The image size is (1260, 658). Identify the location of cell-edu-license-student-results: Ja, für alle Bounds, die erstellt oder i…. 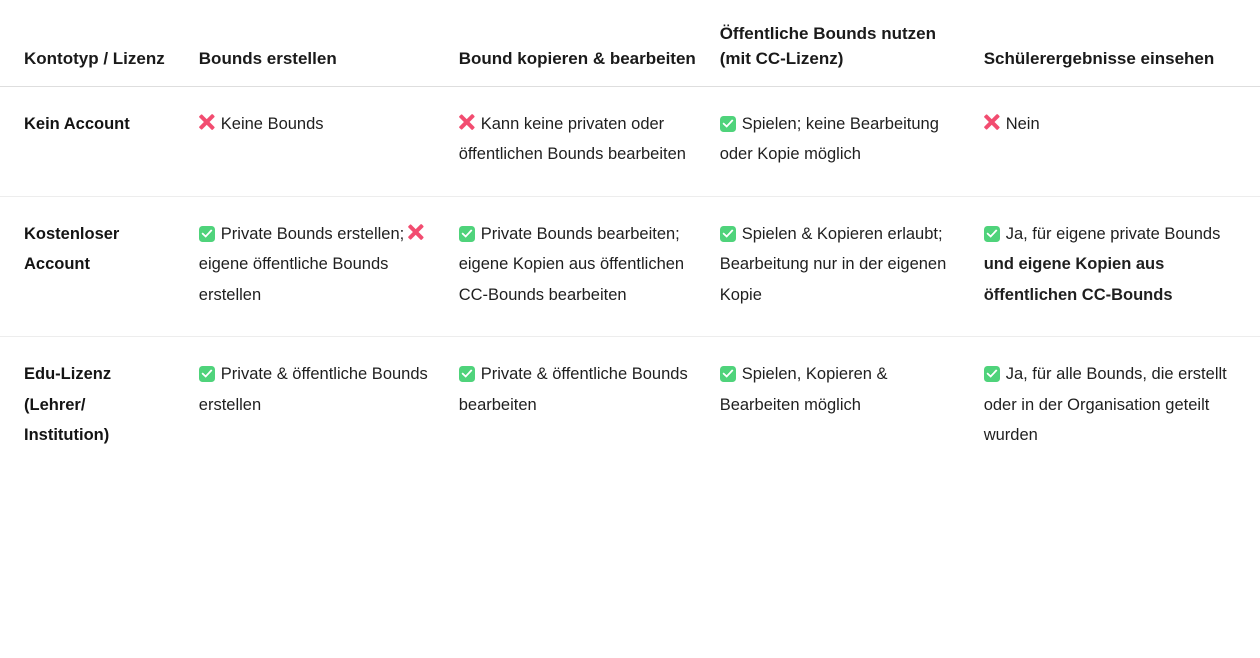
(1121, 407).